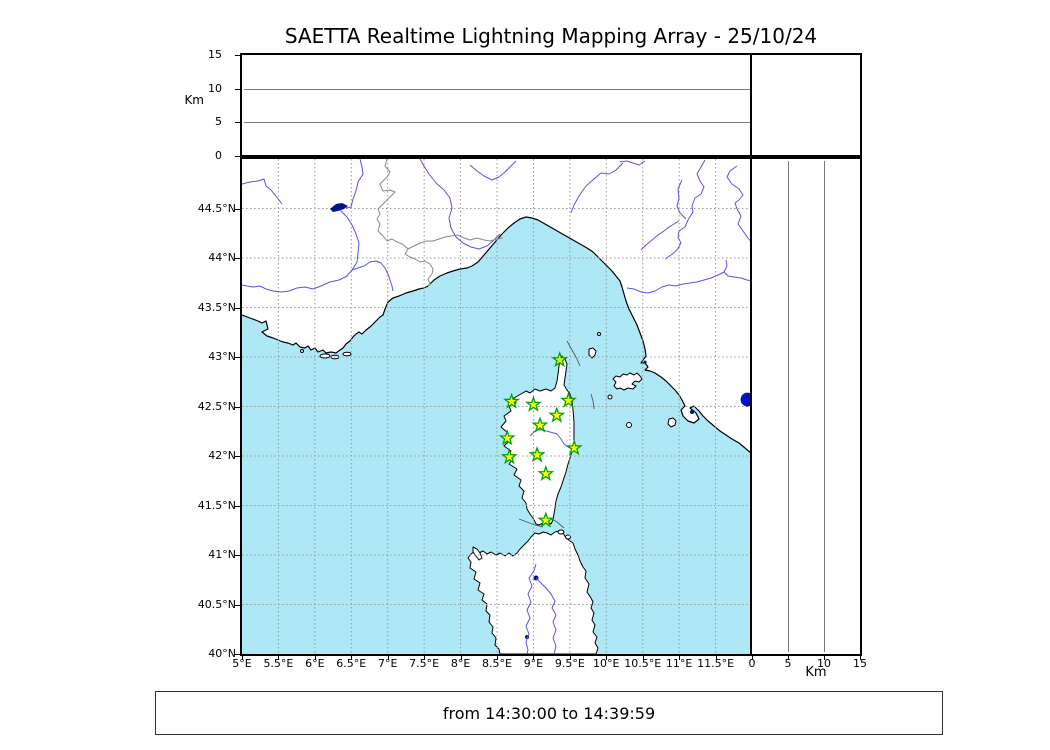 The width and height of the screenshot is (1050, 750). Describe the element at coordinates (216, 307) in the screenshot. I see `lat-tick-label: 43.5°N` at that location.